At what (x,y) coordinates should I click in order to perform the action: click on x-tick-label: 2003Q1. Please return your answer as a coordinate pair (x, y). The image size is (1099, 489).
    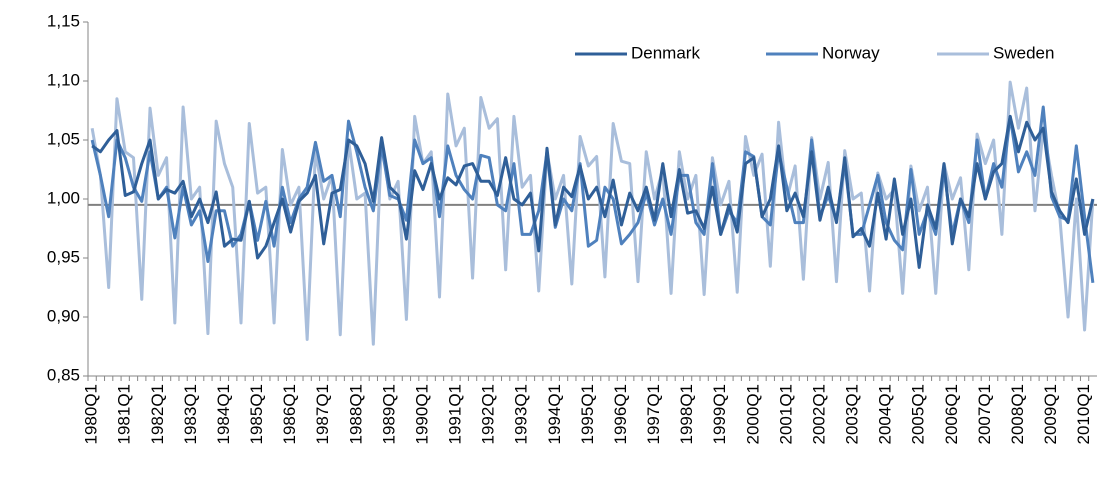
    Looking at the image, I should click on (852, 414).